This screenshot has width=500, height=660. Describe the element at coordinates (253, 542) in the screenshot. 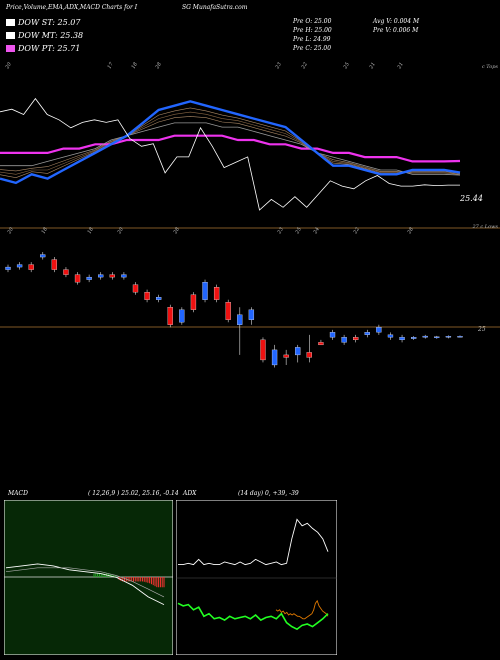

I see `adx-line` at that location.